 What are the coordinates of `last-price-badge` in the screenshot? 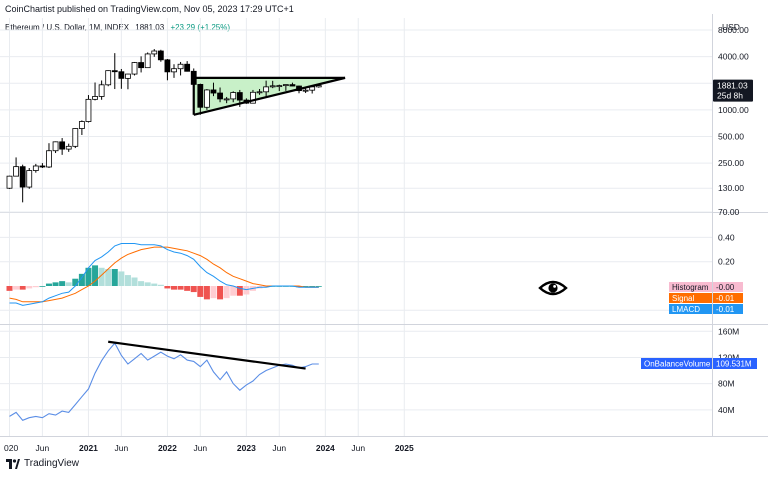 It's located at (733, 90).